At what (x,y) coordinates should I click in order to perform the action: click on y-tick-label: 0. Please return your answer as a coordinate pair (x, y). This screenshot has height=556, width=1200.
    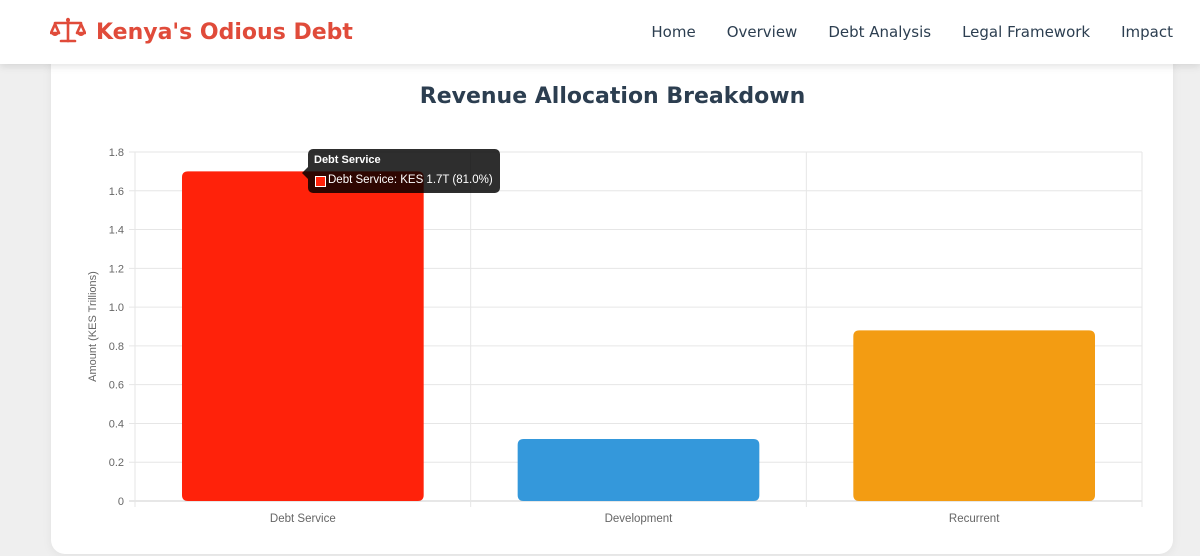
    Looking at the image, I should click on (121, 502).